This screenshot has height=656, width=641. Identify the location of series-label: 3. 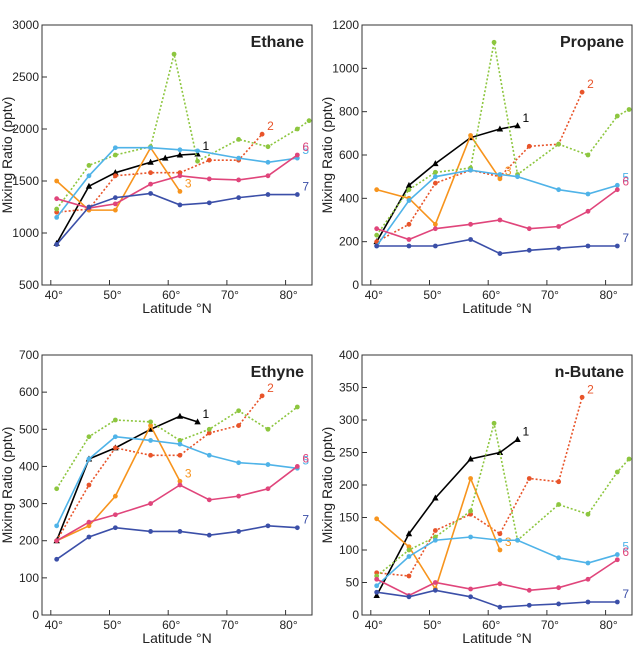
(508, 171).